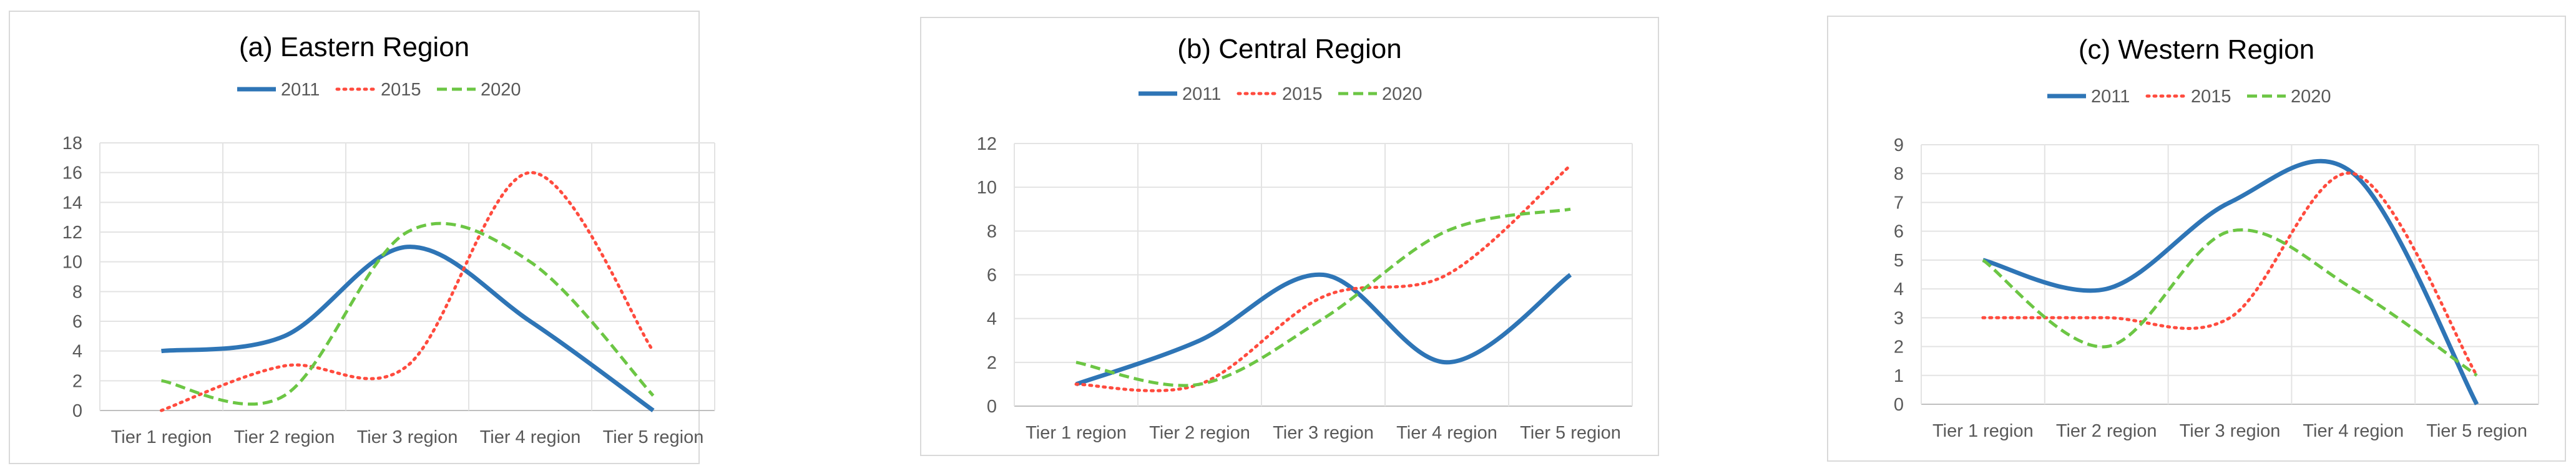  Describe the element at coordinates (1899, 261) in the screenshot. I see `y-tick-label: 5` at that location.